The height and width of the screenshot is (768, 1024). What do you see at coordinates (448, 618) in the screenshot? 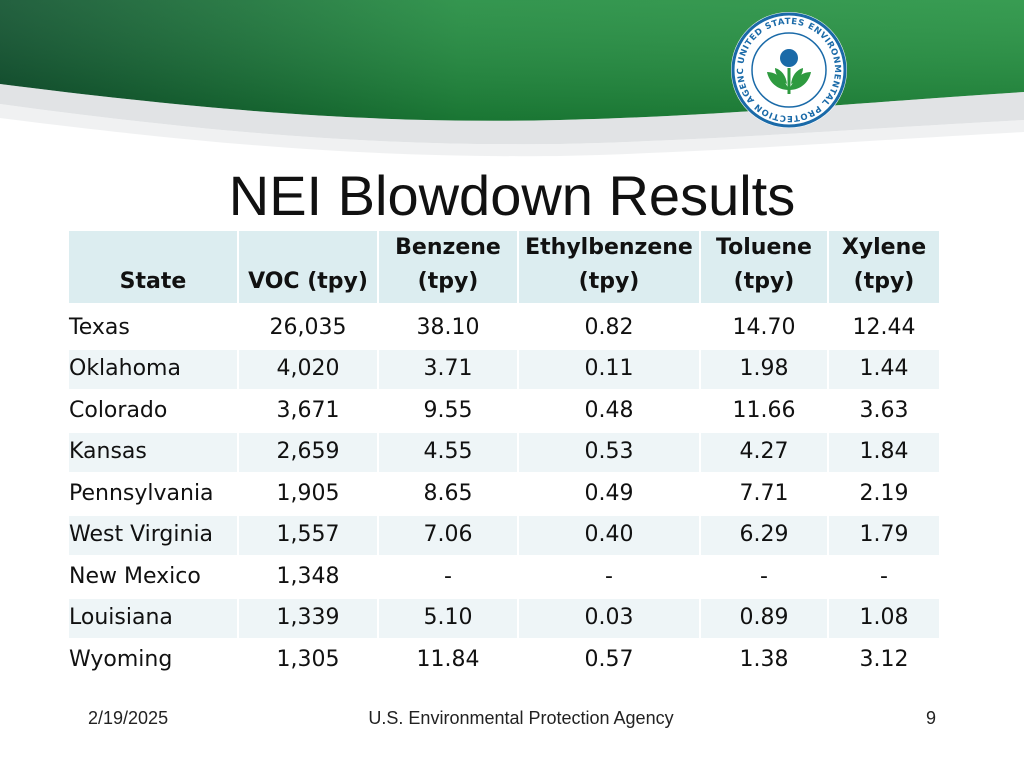
I see `cell-benzene: 5.10` at bounding box center [448, 618].